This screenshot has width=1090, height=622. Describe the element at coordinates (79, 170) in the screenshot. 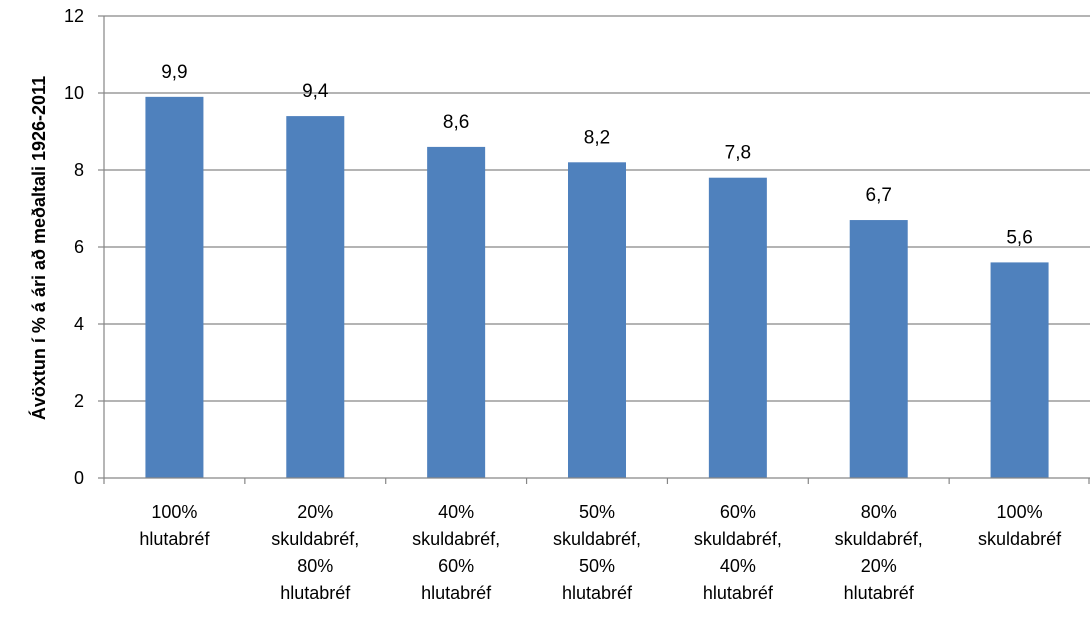

I see `y-tick-label: 8` at that location.